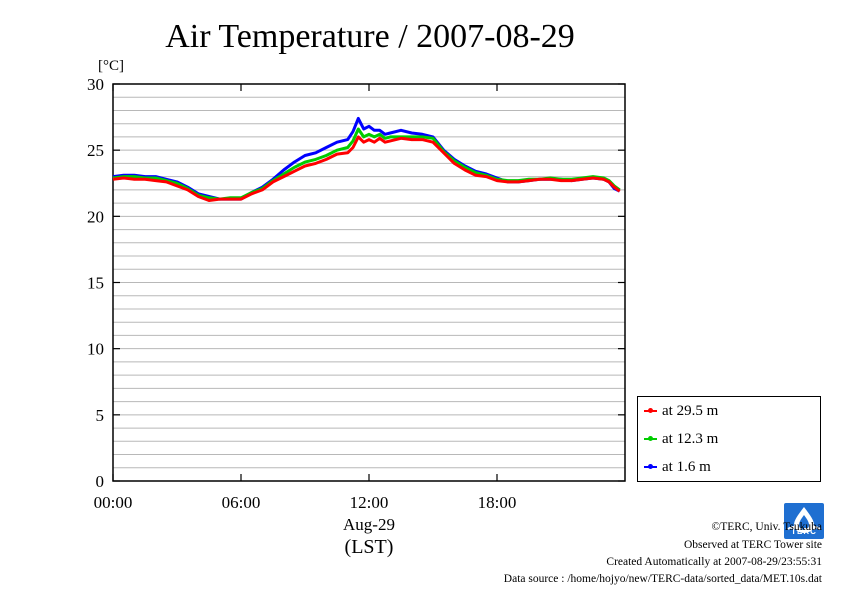 Image resolution: width=842 pixels, height=595 pixels. Describe the element at coordinates (369, 502) in the screenshot. I see `x-tick-label: 12:00` at that location.